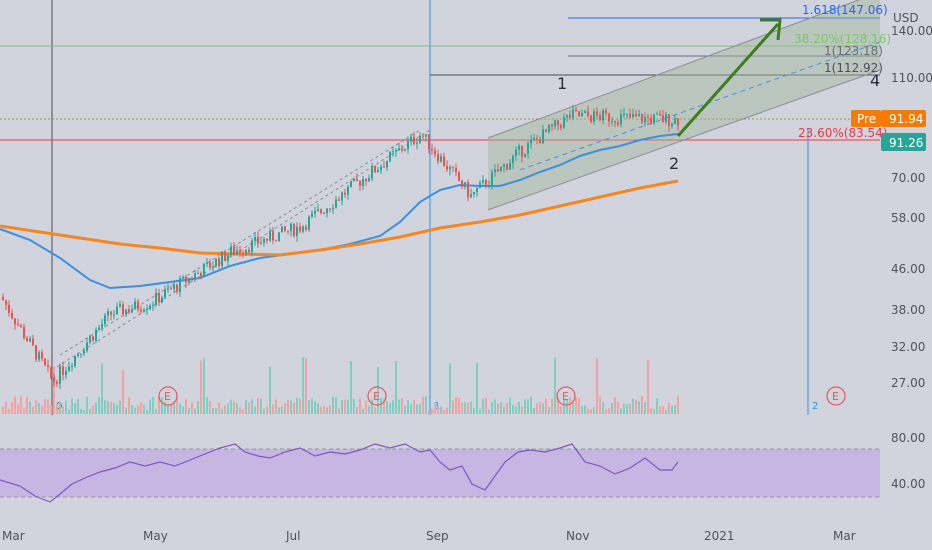 Image resolution: width=932 pixels, height=550 pixels. What do you see at coordinates (437, 536) in the screenshot?
I see `time-tick-sep: Sep` at bounding box center [437, 536].